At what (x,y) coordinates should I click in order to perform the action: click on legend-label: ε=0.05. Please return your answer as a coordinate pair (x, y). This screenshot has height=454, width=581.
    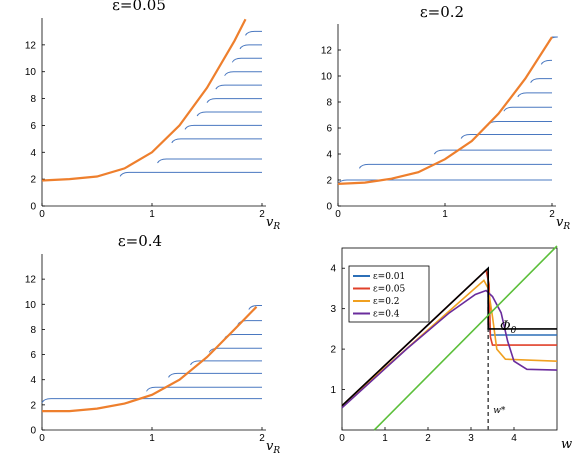
    Looking at the image, I should click on (389, 290).